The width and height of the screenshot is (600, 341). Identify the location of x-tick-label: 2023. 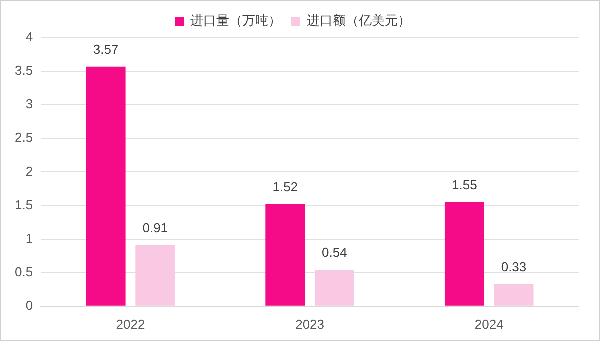
(310, 324).